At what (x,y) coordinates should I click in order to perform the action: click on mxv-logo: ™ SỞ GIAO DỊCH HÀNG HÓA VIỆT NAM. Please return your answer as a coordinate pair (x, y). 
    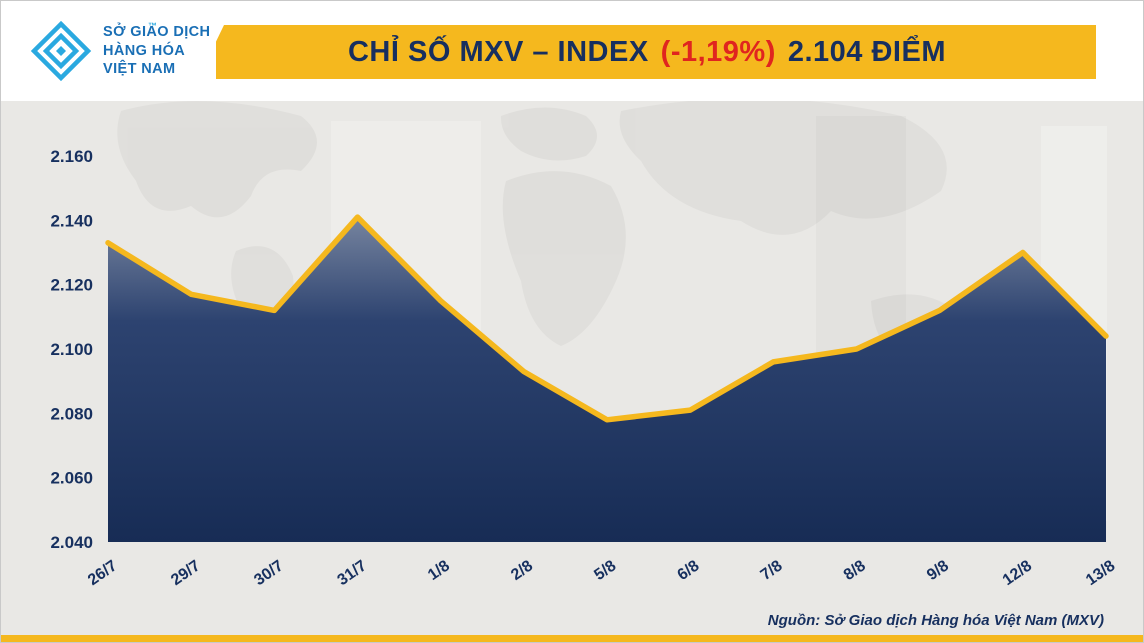
    Looking at the image, I should click on (122, 51).